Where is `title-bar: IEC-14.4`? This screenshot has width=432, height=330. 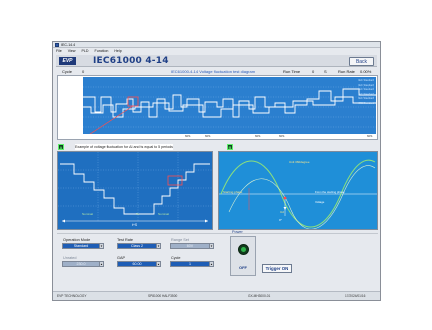 title-bar: IEC-14.4 is located at coordinates (216, 45).